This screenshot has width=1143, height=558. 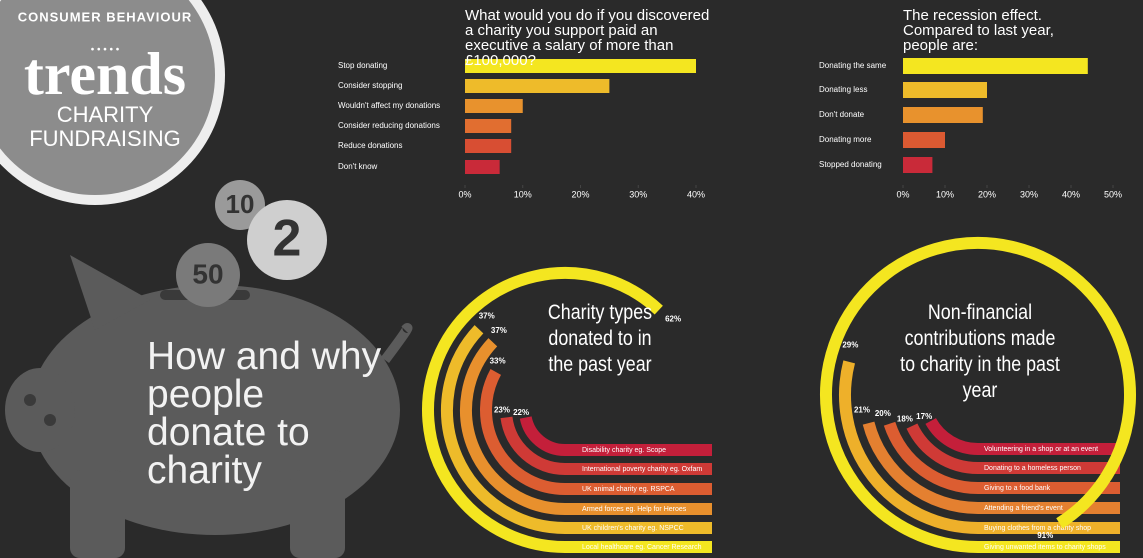 What do you see at coordinates (843, 89) in the screenshot?
I see `category-label: Donating less` at bounding box center [843, 89].